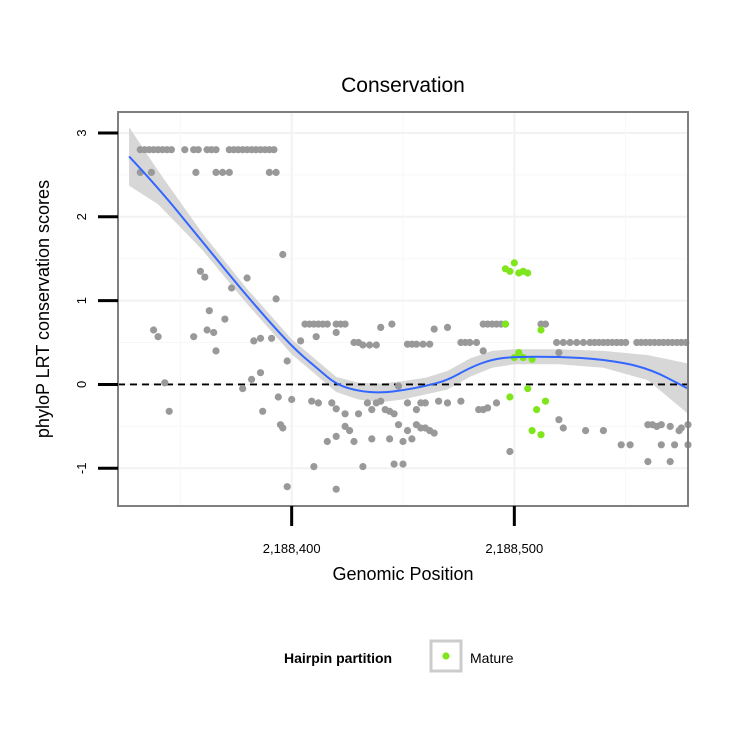 This screenshot has height=750, width=750. Describe the element at coordinates (43, 309) in the screenshot. I see `y-axis-title: phyloP LRT conservation scores` at that location.